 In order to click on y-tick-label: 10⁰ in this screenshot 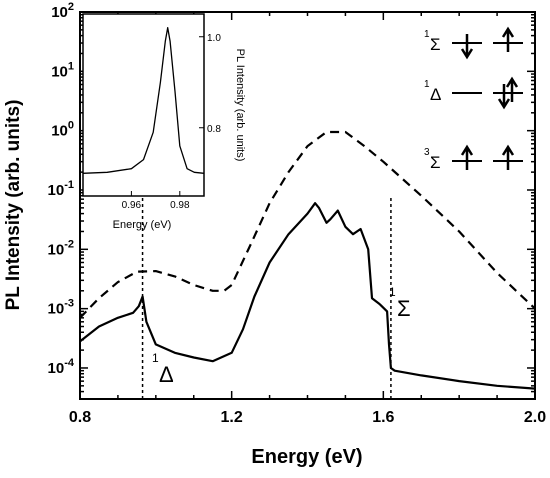, I will do `click(62, 130)`.